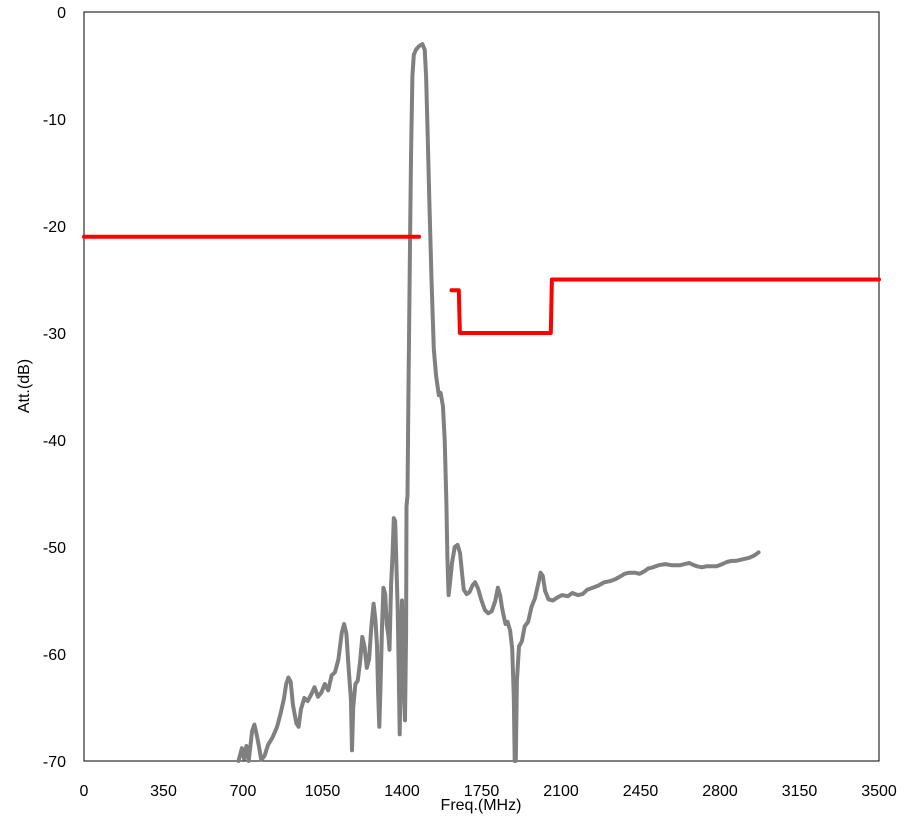 The width and height of the screenshot is (906, 825). I want to click on x-axis-title: Freq.(MHz), so click(481, 805).